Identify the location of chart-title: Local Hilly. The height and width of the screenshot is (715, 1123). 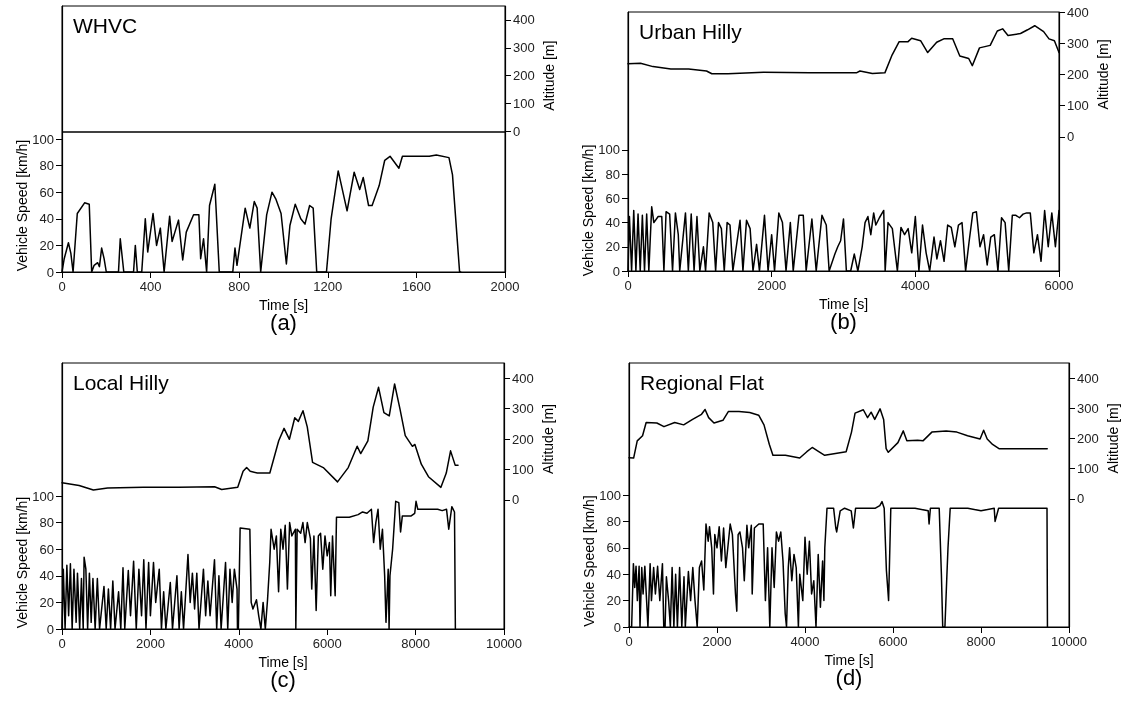
(121, 382).